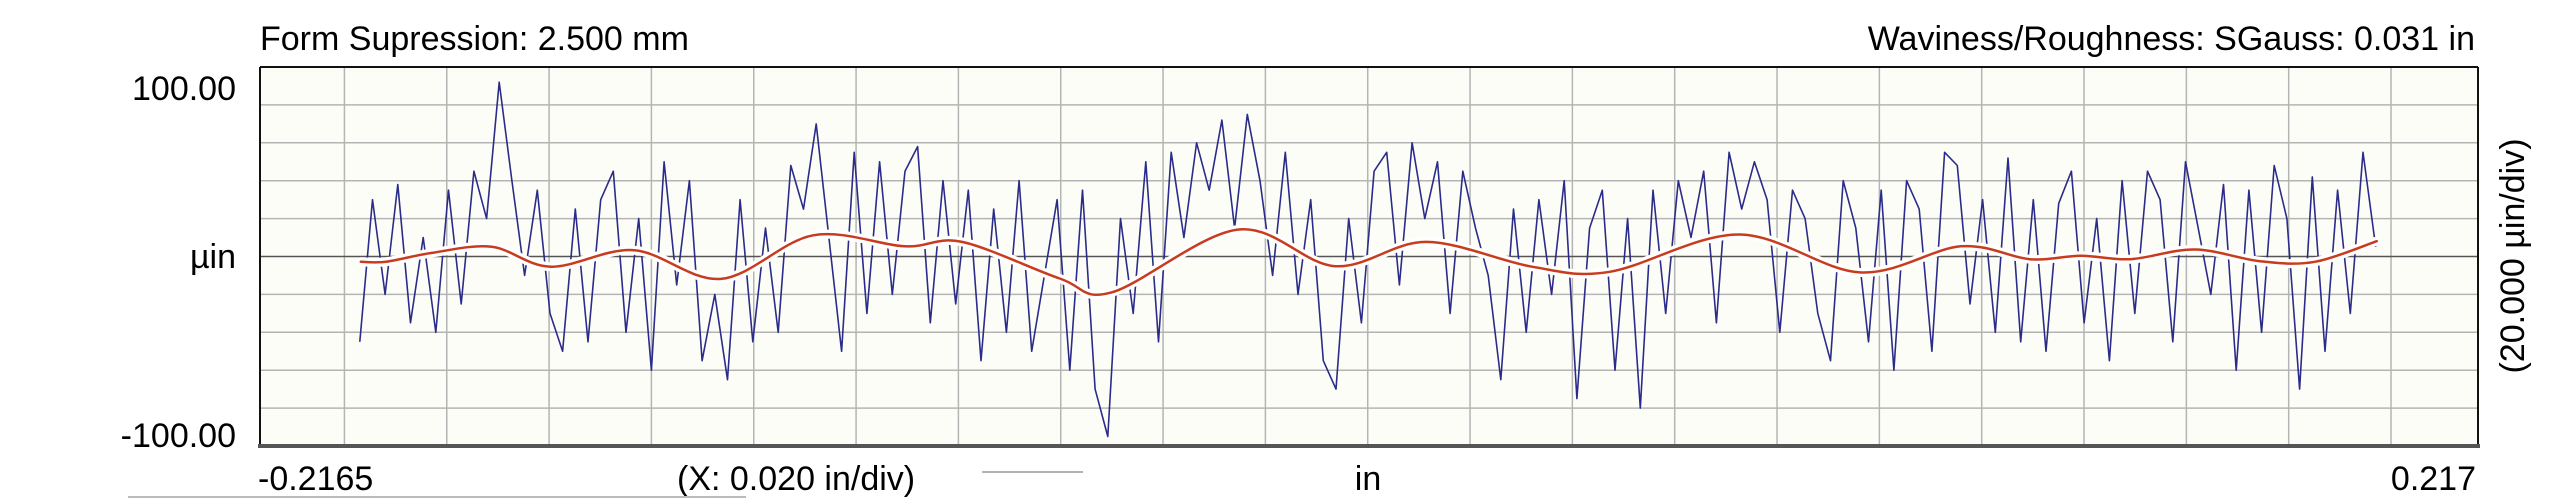 This screenshot has width=2550, height=499. What do you see at coordinates (1368, 479) in the screenshot?
I see `x-axis-unit-label: in` at bounding box center [1368, 479].